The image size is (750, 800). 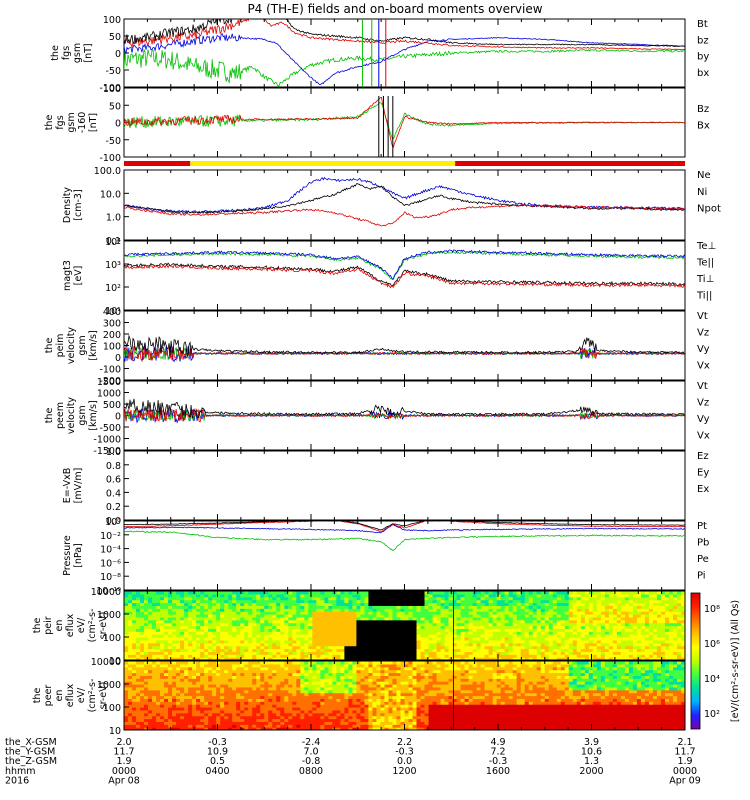 I want to click on series-Ni, so click(x=404, y=199).